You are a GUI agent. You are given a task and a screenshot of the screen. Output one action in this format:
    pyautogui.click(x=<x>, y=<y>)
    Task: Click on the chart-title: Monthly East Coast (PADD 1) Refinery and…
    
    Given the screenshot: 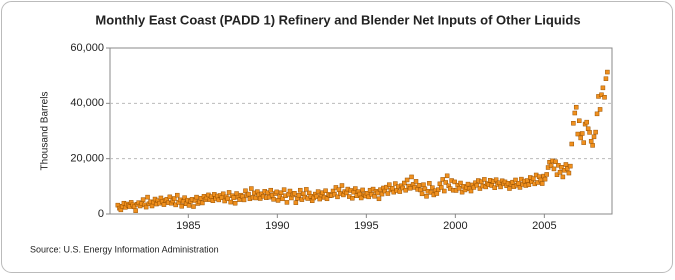 What is the action you would take?
    pyautogui.click(x=337, y=19)
    